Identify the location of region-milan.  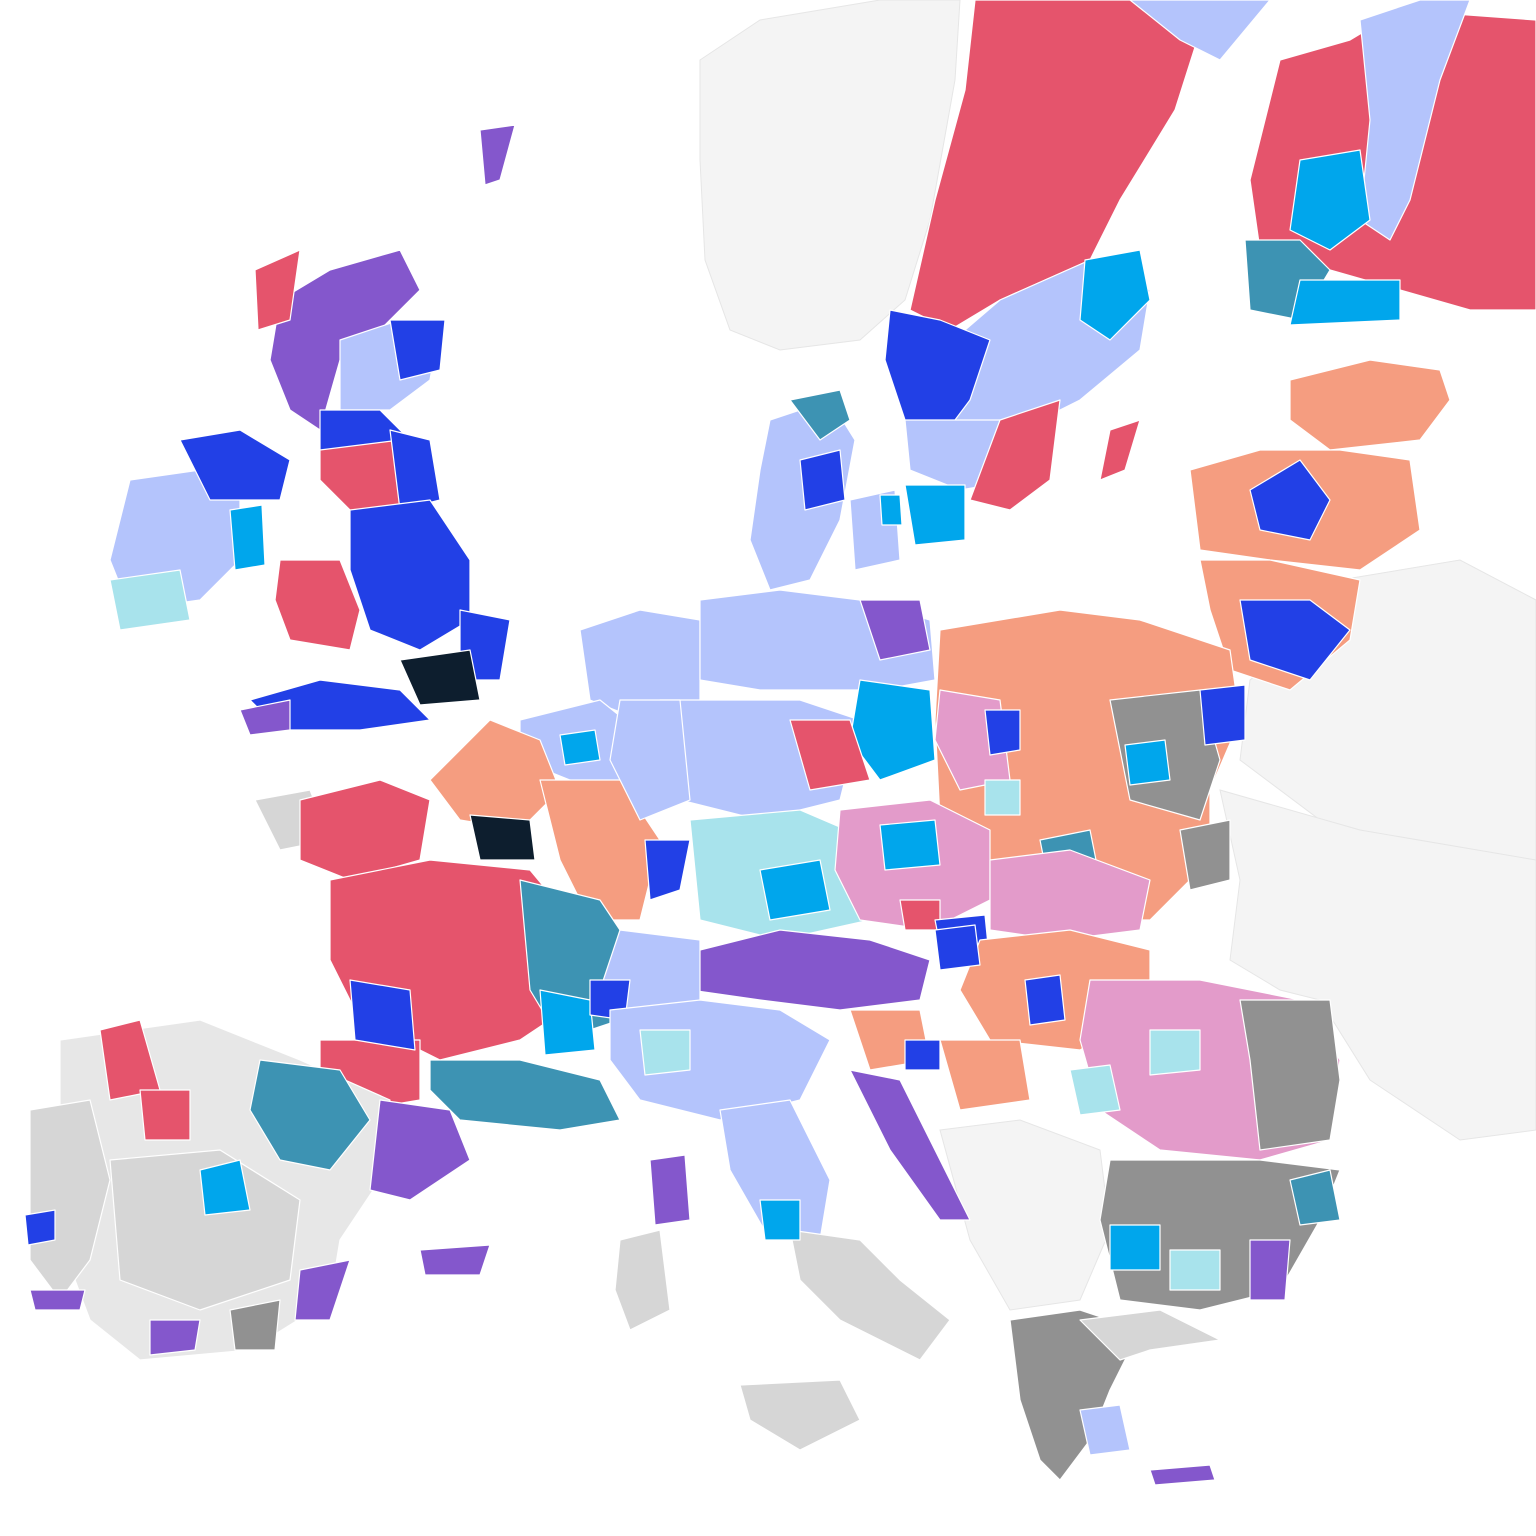
(665, 1052).